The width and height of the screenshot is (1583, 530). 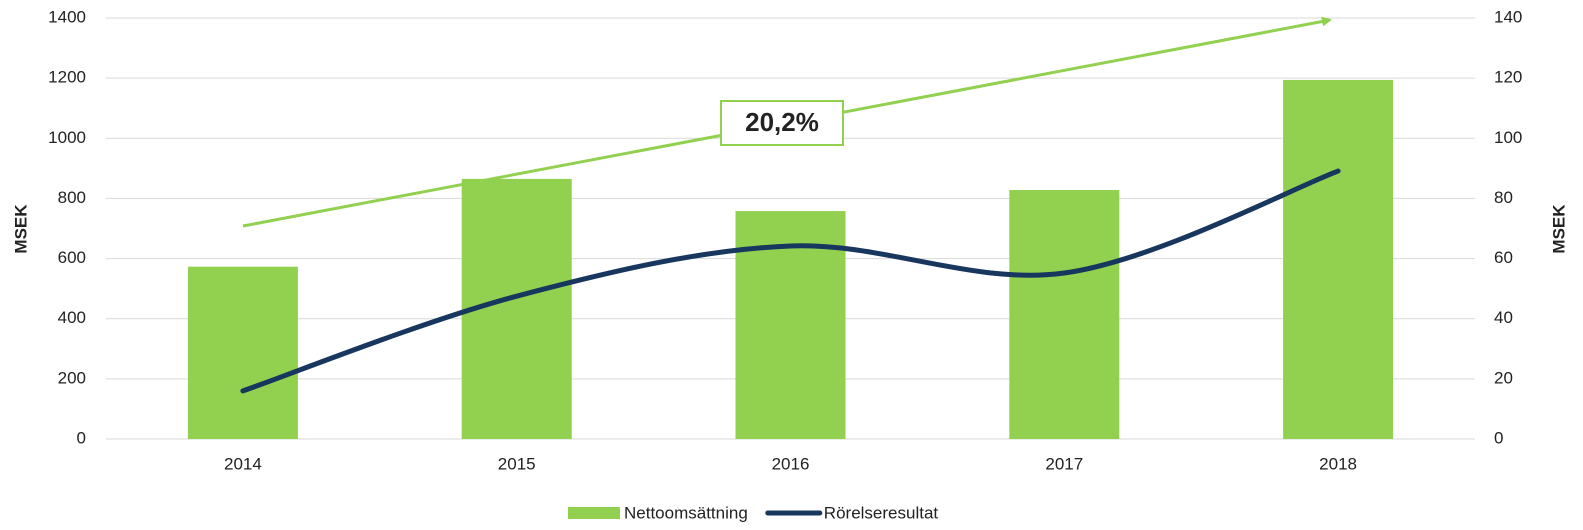 I want to click on y2-tick-label: 80, so click(x=1503, y=197).